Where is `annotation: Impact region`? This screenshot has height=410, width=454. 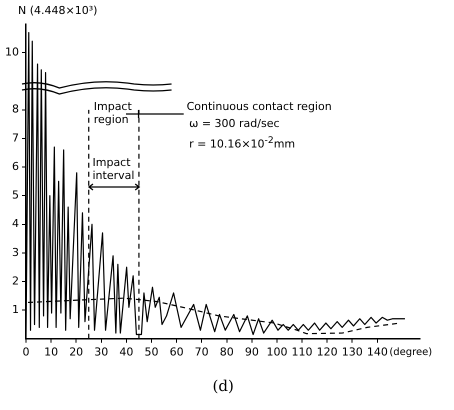 annotation: Impact region is located at coordinates (113, 113).